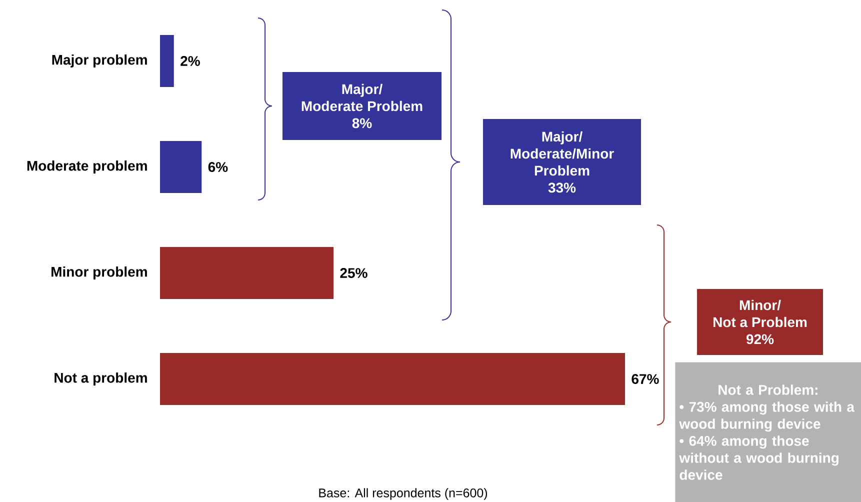  Describe the element at coordinates (403, 494) in the screenshot. I see `text: Base: All respondents (n=600)` at that location.